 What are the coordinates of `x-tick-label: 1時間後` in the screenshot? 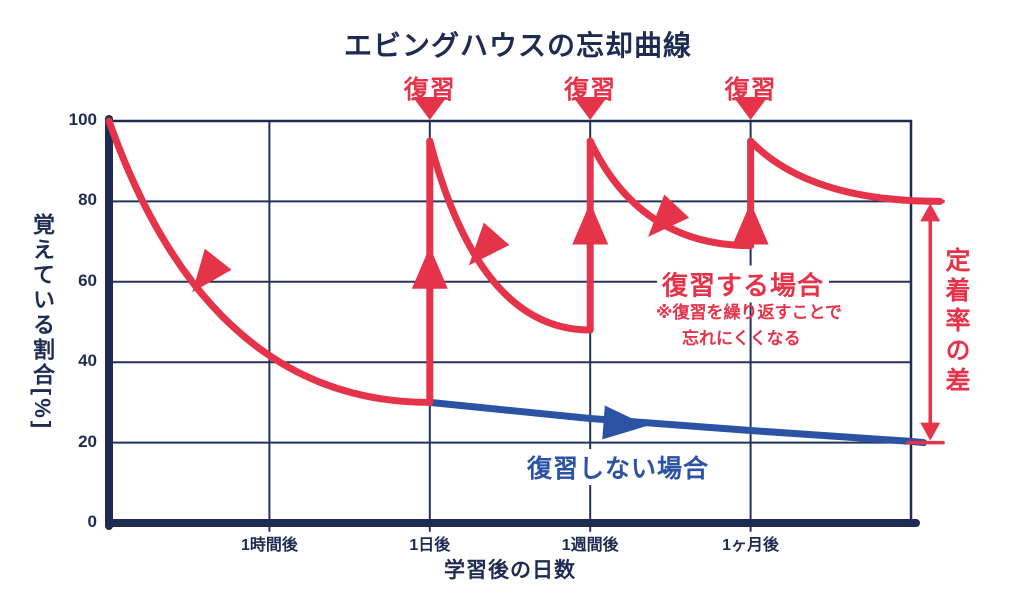 It's located at (269, 545).